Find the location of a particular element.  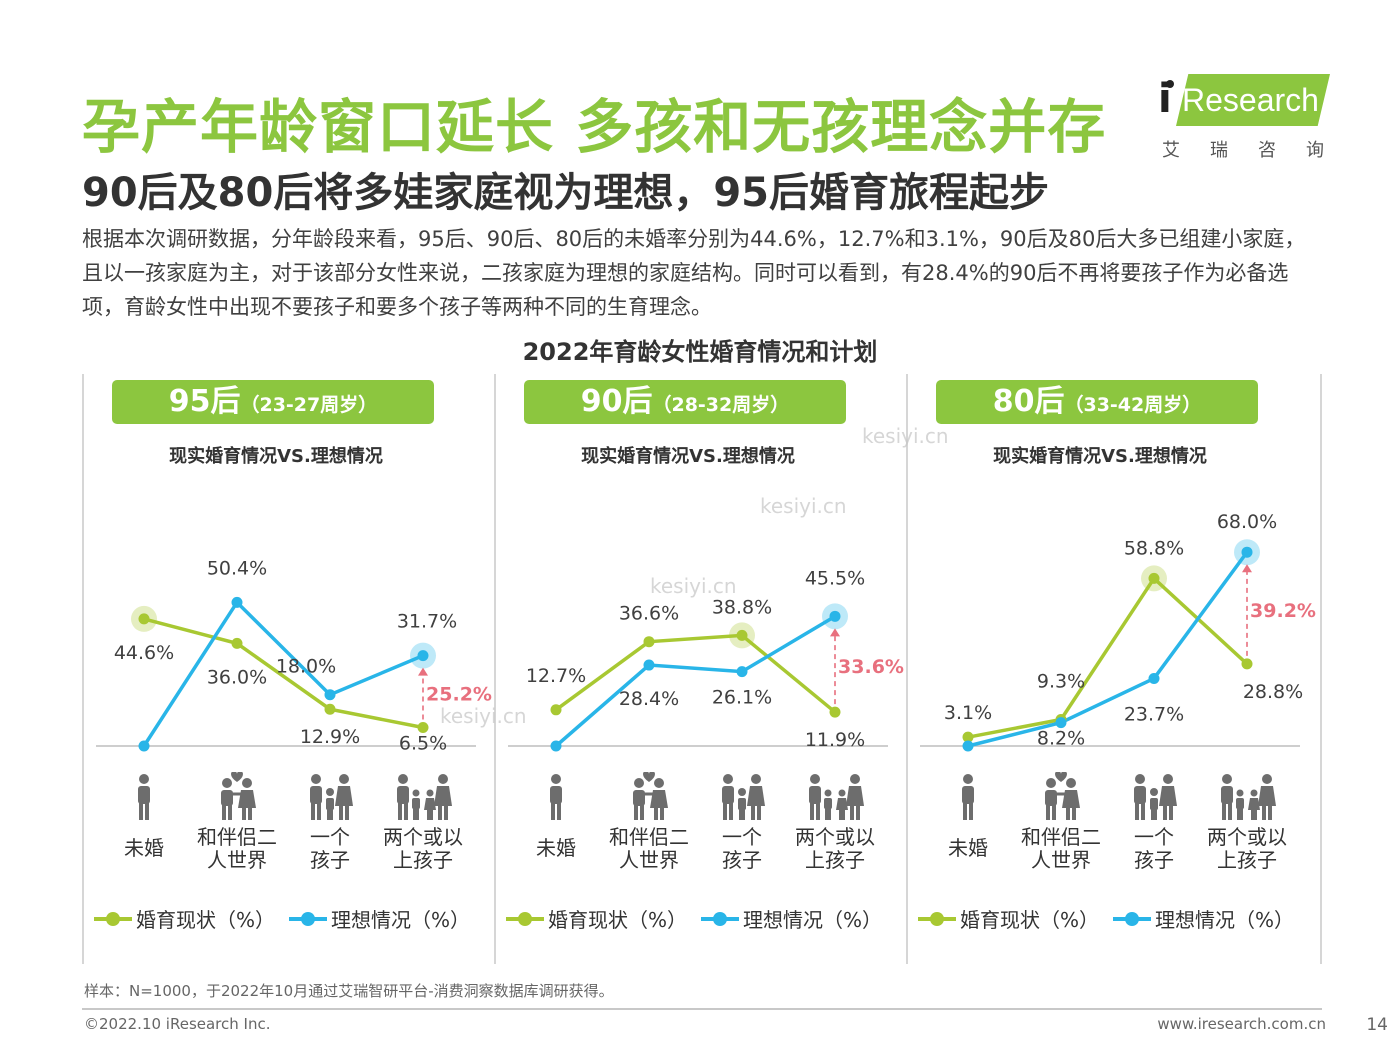

line-chart: 39.2% 3.1% 9.3% 8.2% 58.8% 23.7% 28.8% 68.0% is located at coordinates (1118, 631).